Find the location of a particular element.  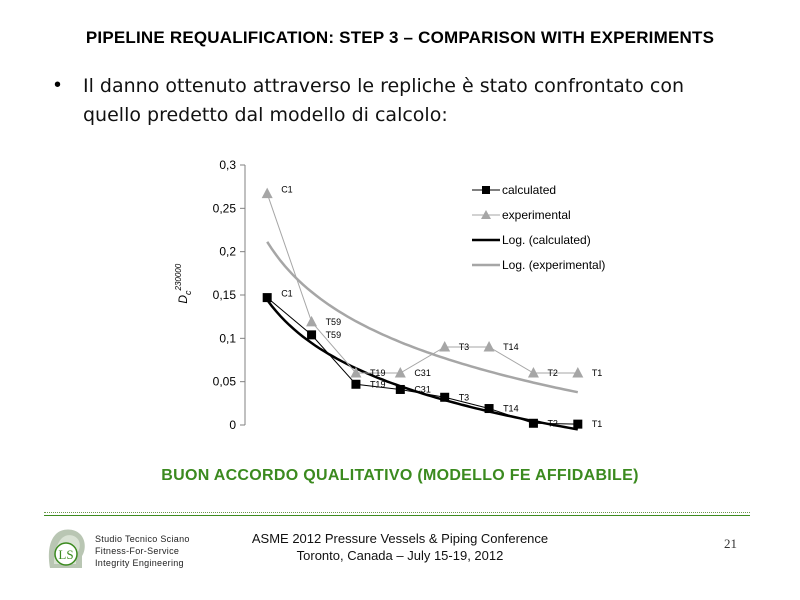

y-tick-label: 0,25 is located at coordinates (225, 208).